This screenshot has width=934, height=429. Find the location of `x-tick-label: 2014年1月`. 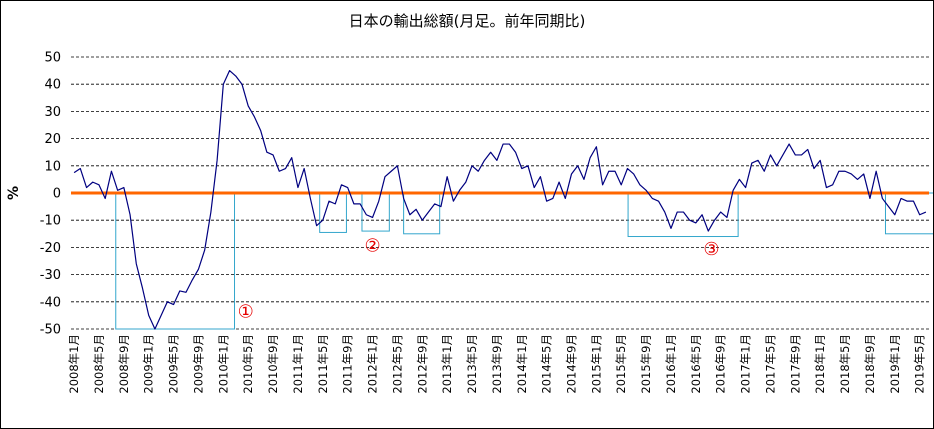

x-tick-label: 2014年1月 is located at coordinates (522, 364).